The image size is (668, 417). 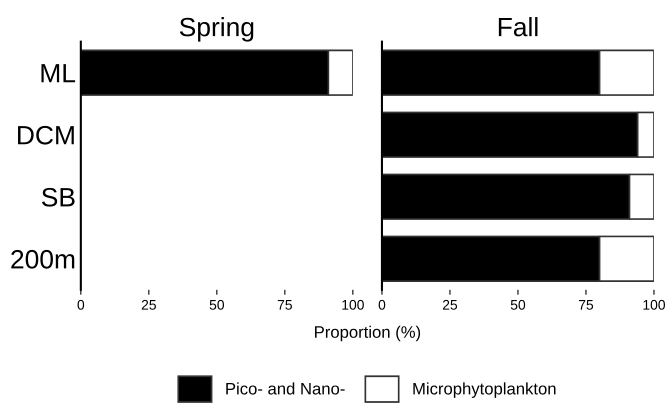 I want to click on y-tick-label: 200m, so click(x=42, y=259).